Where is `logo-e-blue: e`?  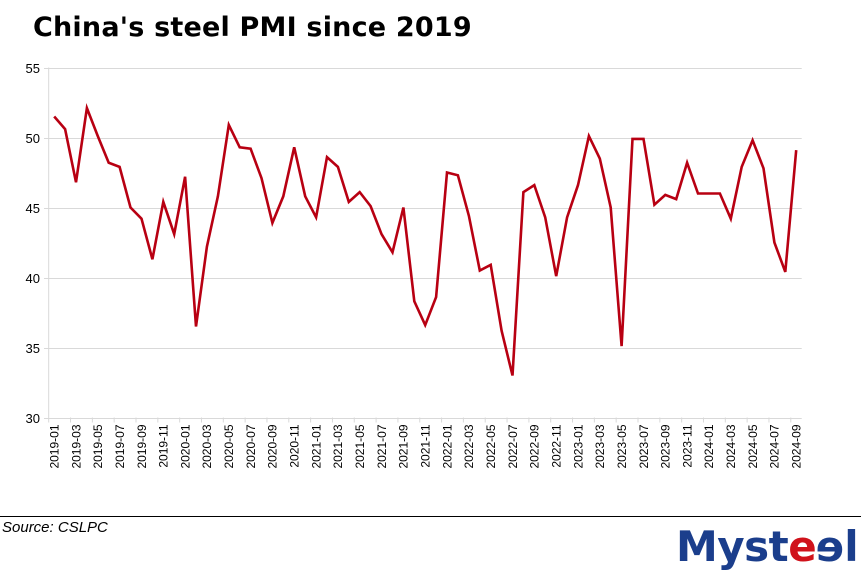 logo-e-blue: e is located at coordinates (830, 546).